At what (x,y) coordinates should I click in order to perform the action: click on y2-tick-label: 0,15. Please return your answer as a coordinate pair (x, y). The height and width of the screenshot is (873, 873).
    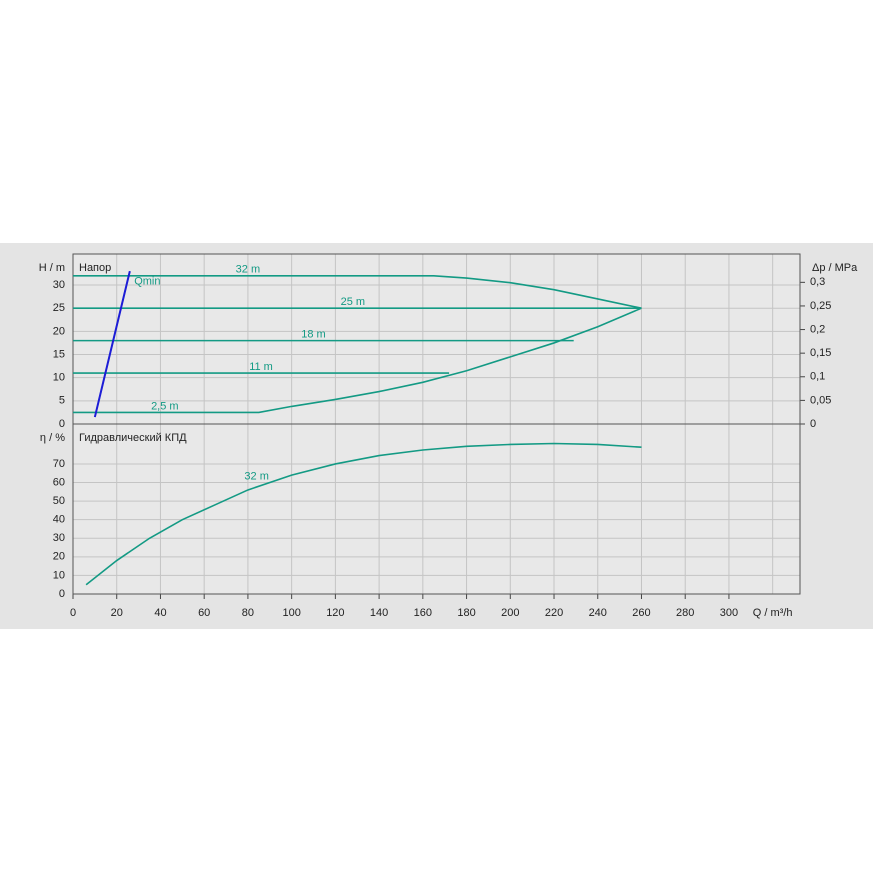
    Looking at the image, I should click on (820, 353).